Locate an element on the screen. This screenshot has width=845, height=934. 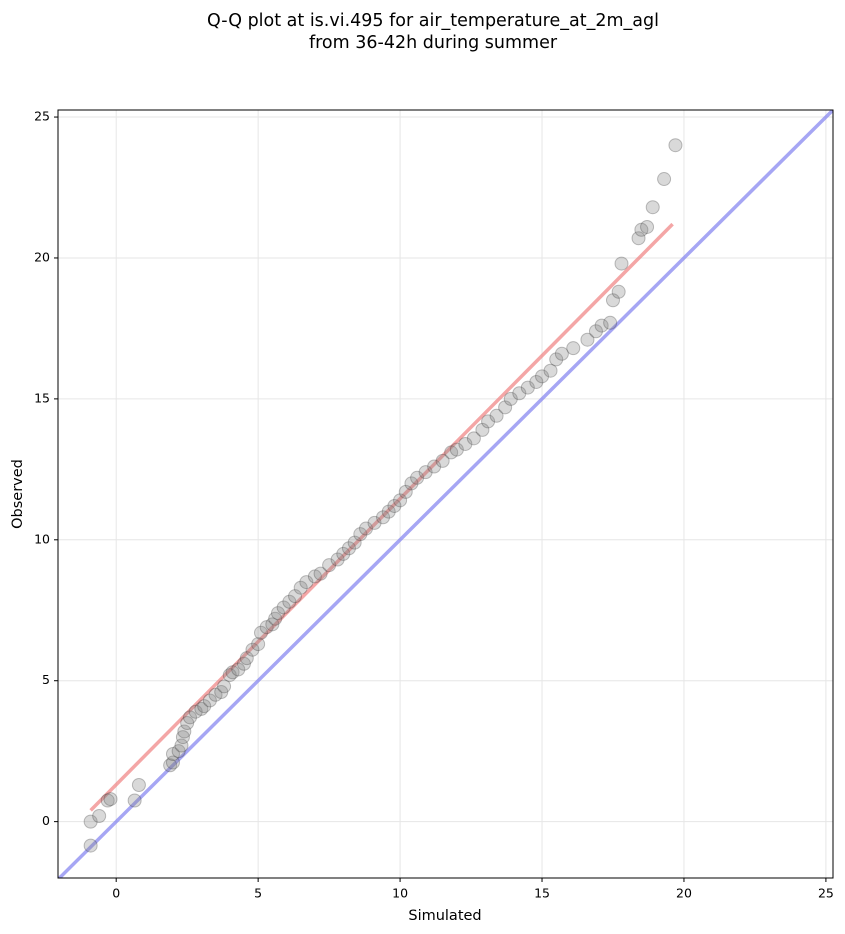
x-tick-label: 10 is located at coordinates (400, 893).